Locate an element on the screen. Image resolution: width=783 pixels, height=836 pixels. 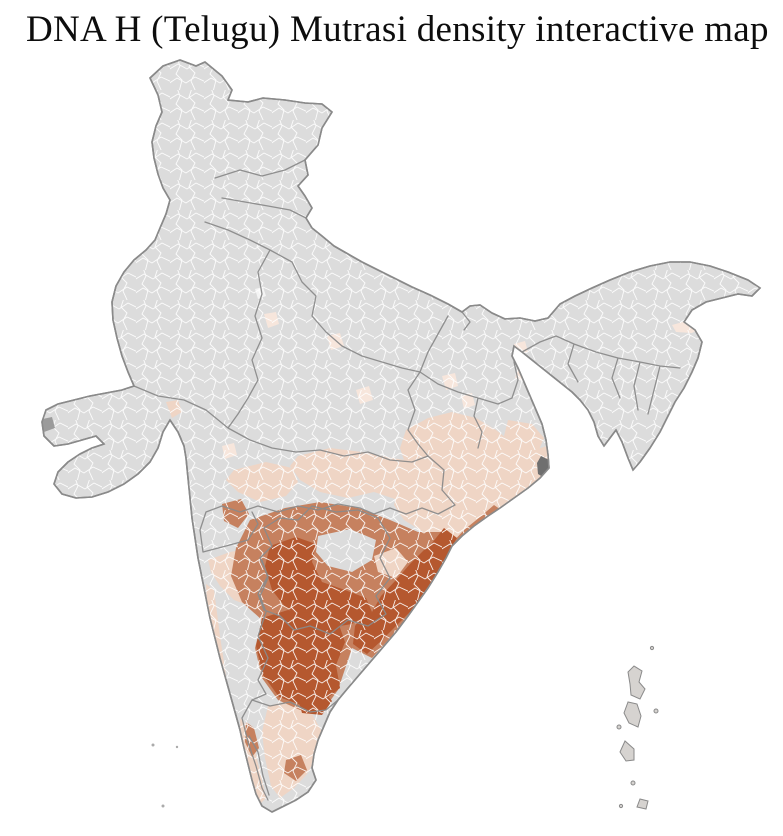
andaman-nicobar-islands is located at coordinates (637, 727).